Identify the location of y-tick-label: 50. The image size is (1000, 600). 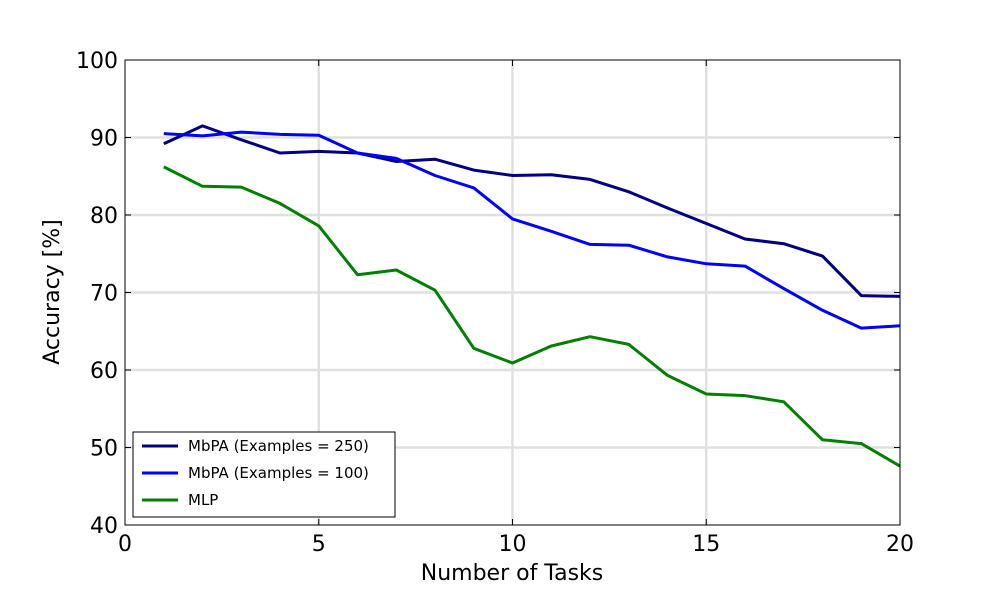
(104, 449).